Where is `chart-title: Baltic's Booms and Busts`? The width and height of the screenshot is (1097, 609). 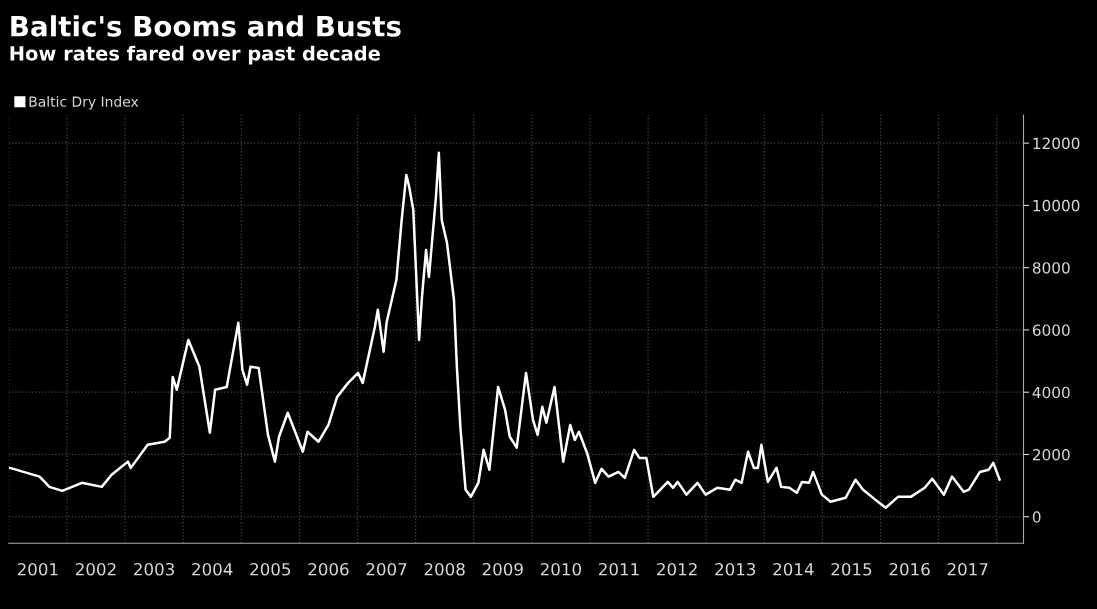 chart-title: Baltic's Booms and Busts is located at coordinates (206, 26).